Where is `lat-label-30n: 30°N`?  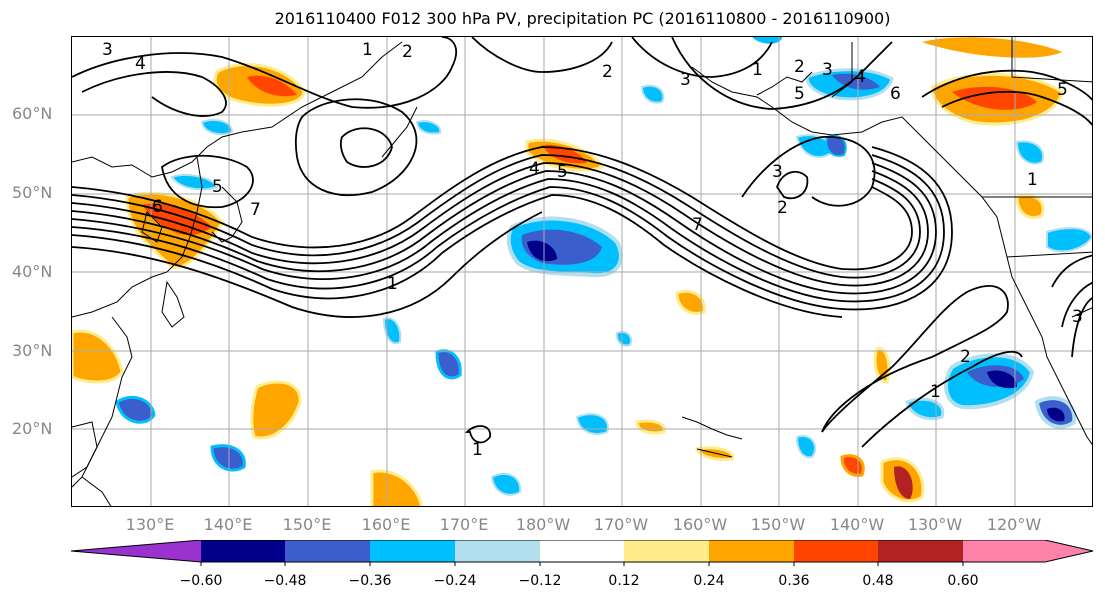 lat-label-30n: 30°N is located at coordinates (32, 350).